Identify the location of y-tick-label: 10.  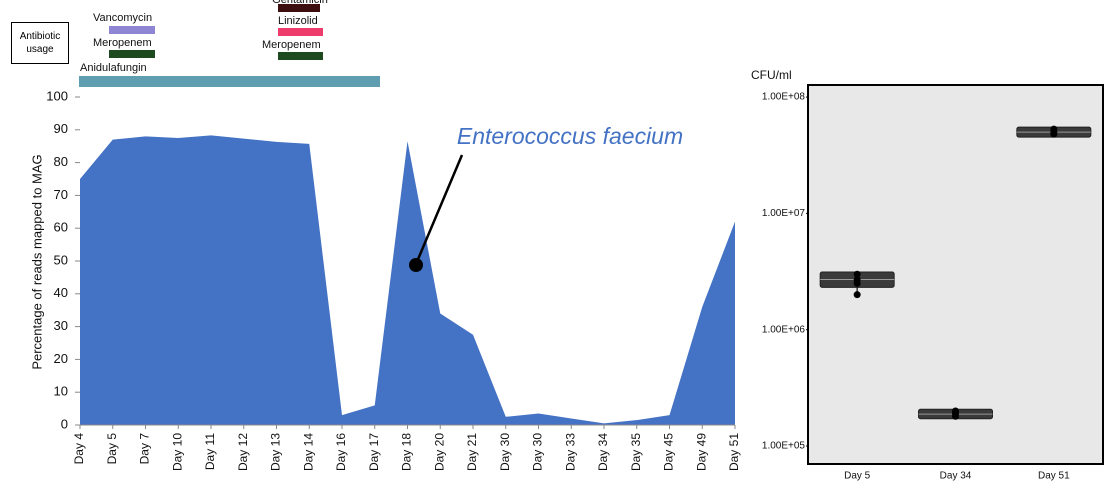
(61, 391).